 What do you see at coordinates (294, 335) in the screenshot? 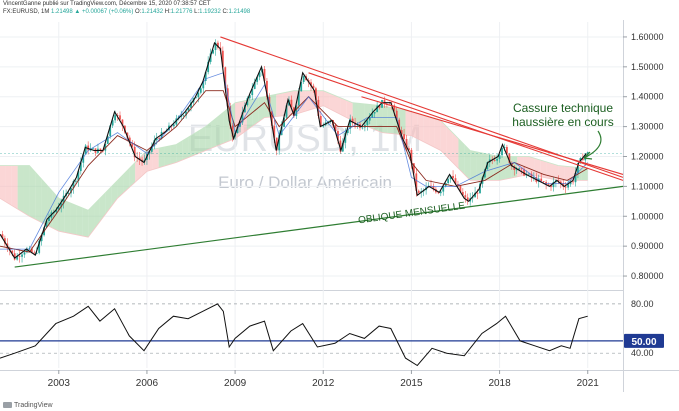
I see `rsi-line` at bounding box center [294, 335].